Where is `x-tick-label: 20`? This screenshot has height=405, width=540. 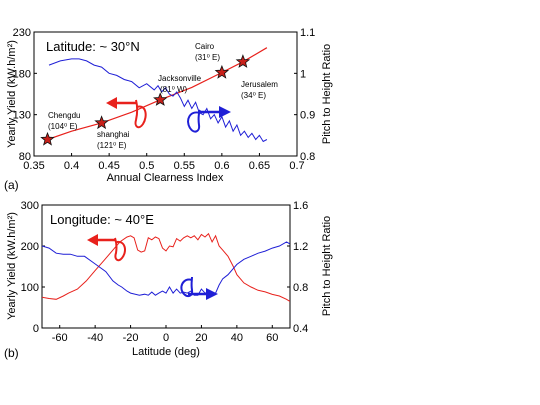 x-tick-label: 20 is located at coordinates (201, 338).